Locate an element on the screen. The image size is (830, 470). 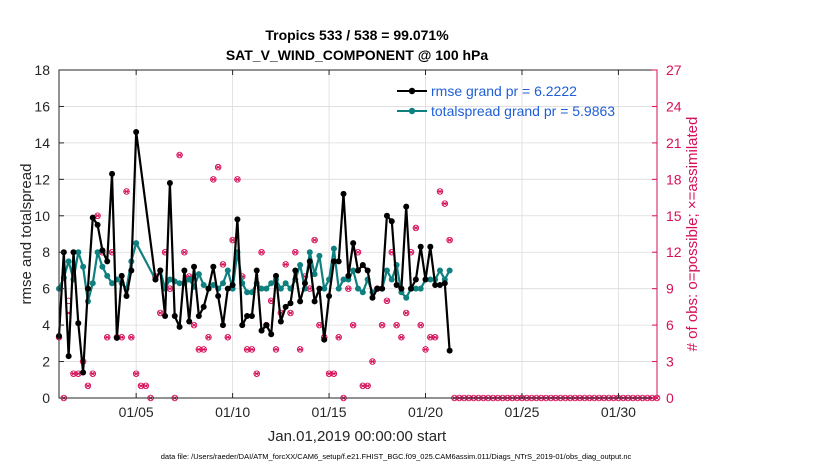
legend-rmse-marker is located at coordinates (412, 91).